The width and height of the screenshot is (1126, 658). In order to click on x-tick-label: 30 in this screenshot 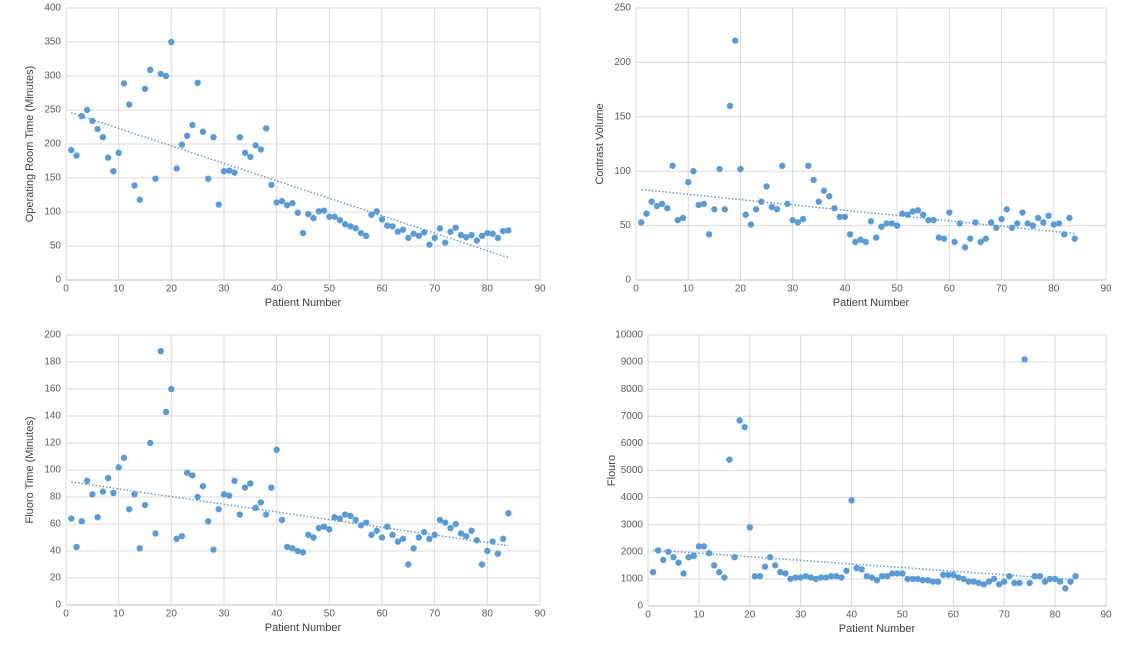, I will do `click(224, 614)`.